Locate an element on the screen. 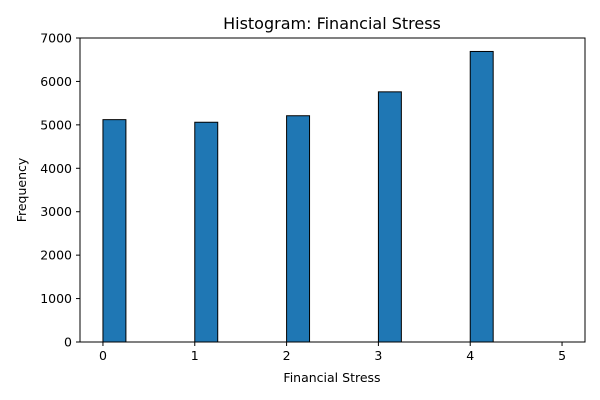 This screenshot has height=400, width=600. y-tick-label-7: 7000 is located at coordinates (56, 38).